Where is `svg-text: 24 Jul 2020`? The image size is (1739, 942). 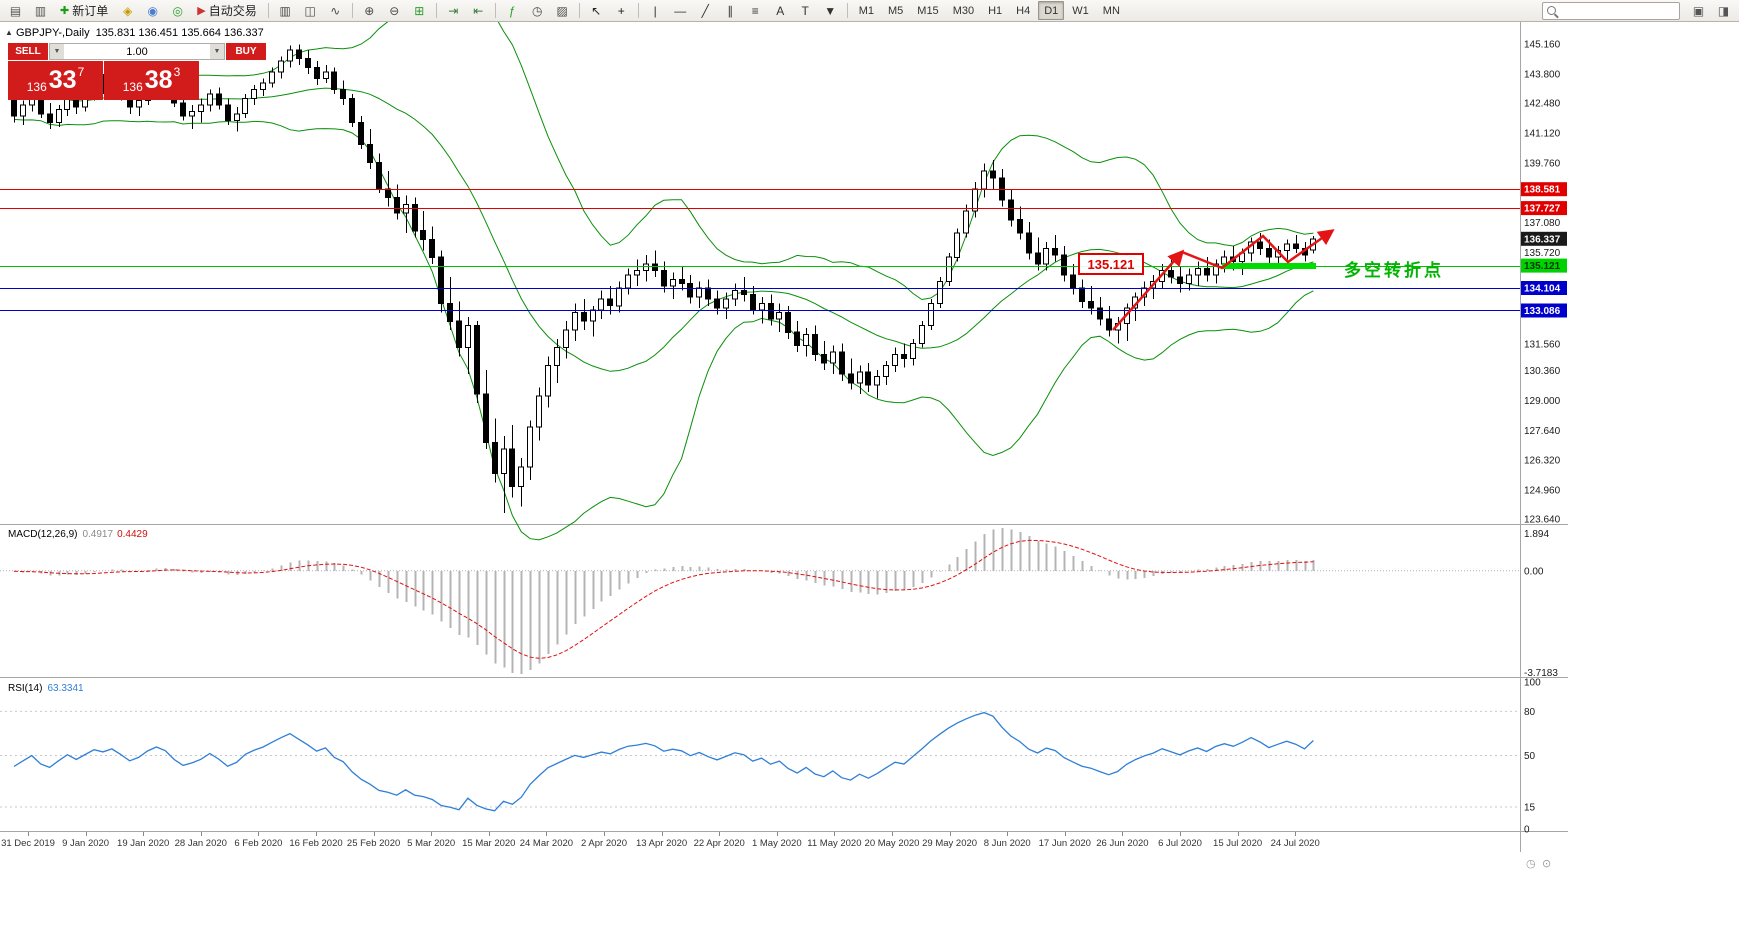
svg-text: 24 Jul 2020 is located at coordinates (1295, 843).